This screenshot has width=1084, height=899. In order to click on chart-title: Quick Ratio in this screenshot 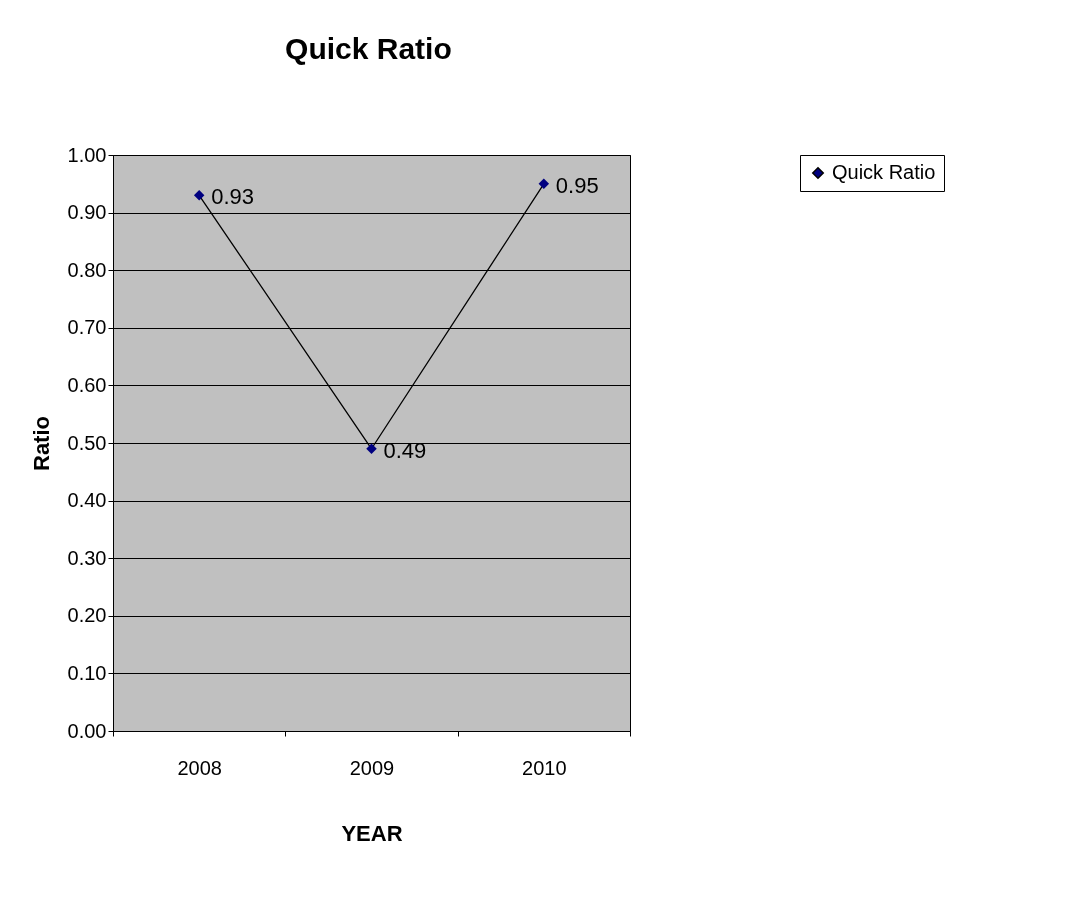, I will do `click(368, 48)`.